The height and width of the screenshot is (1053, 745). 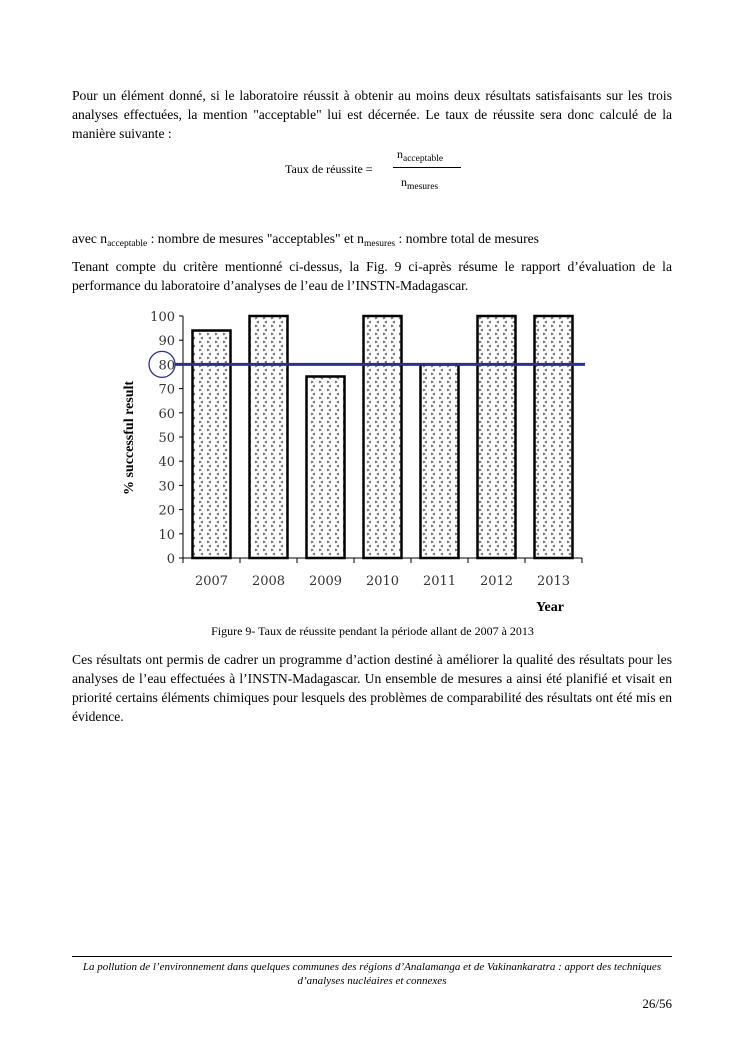 What do you see at coordinates (439, 461) in the screenshot?
I see `bar-2011` at bounding box center [439, 461].